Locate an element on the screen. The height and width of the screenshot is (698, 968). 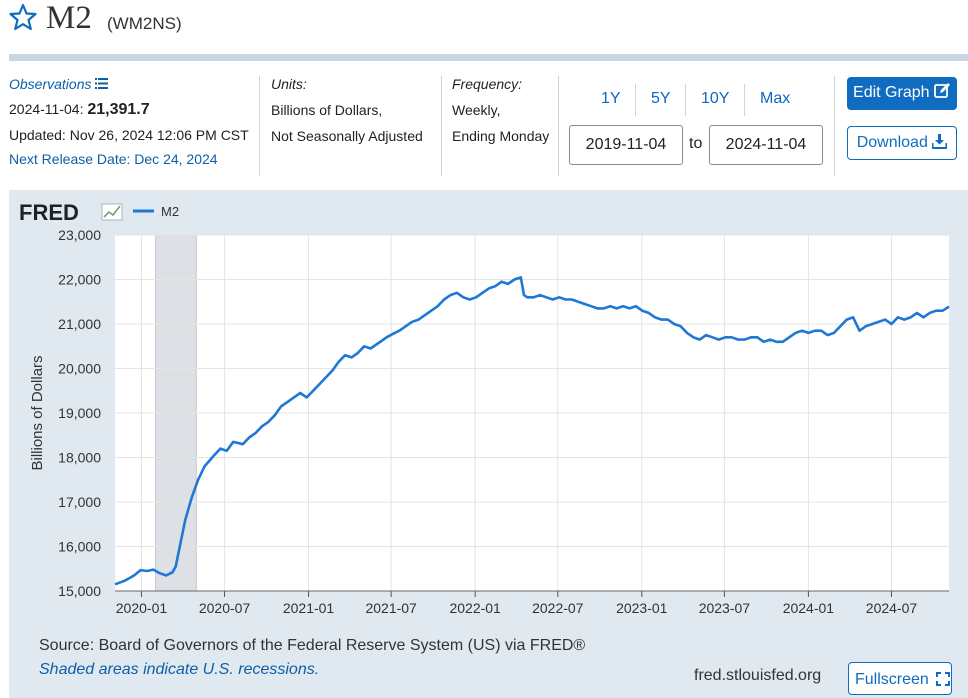
y-tick-label: 19,000 is located at coordinates (79, 413).